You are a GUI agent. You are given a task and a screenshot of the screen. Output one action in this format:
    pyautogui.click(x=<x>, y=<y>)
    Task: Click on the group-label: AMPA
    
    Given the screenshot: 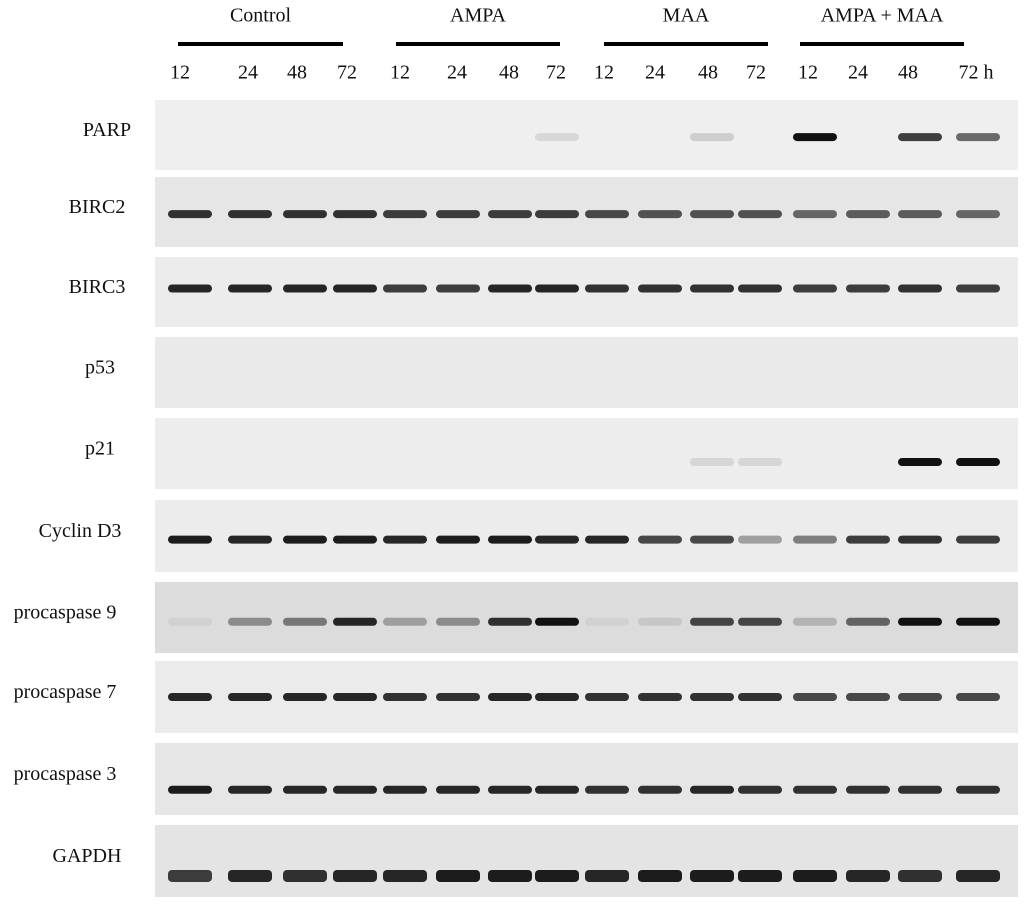 What is the action you would take?
    pyautogui.click(x=478, y=16)
    